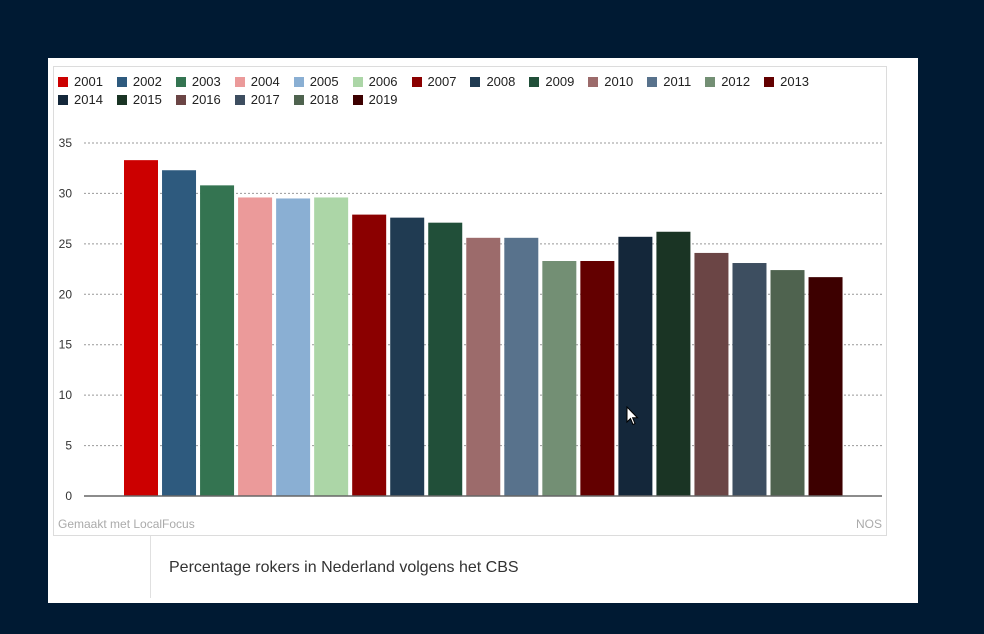  I want to click on legend-item-2014: 2014, so click(80, 100).